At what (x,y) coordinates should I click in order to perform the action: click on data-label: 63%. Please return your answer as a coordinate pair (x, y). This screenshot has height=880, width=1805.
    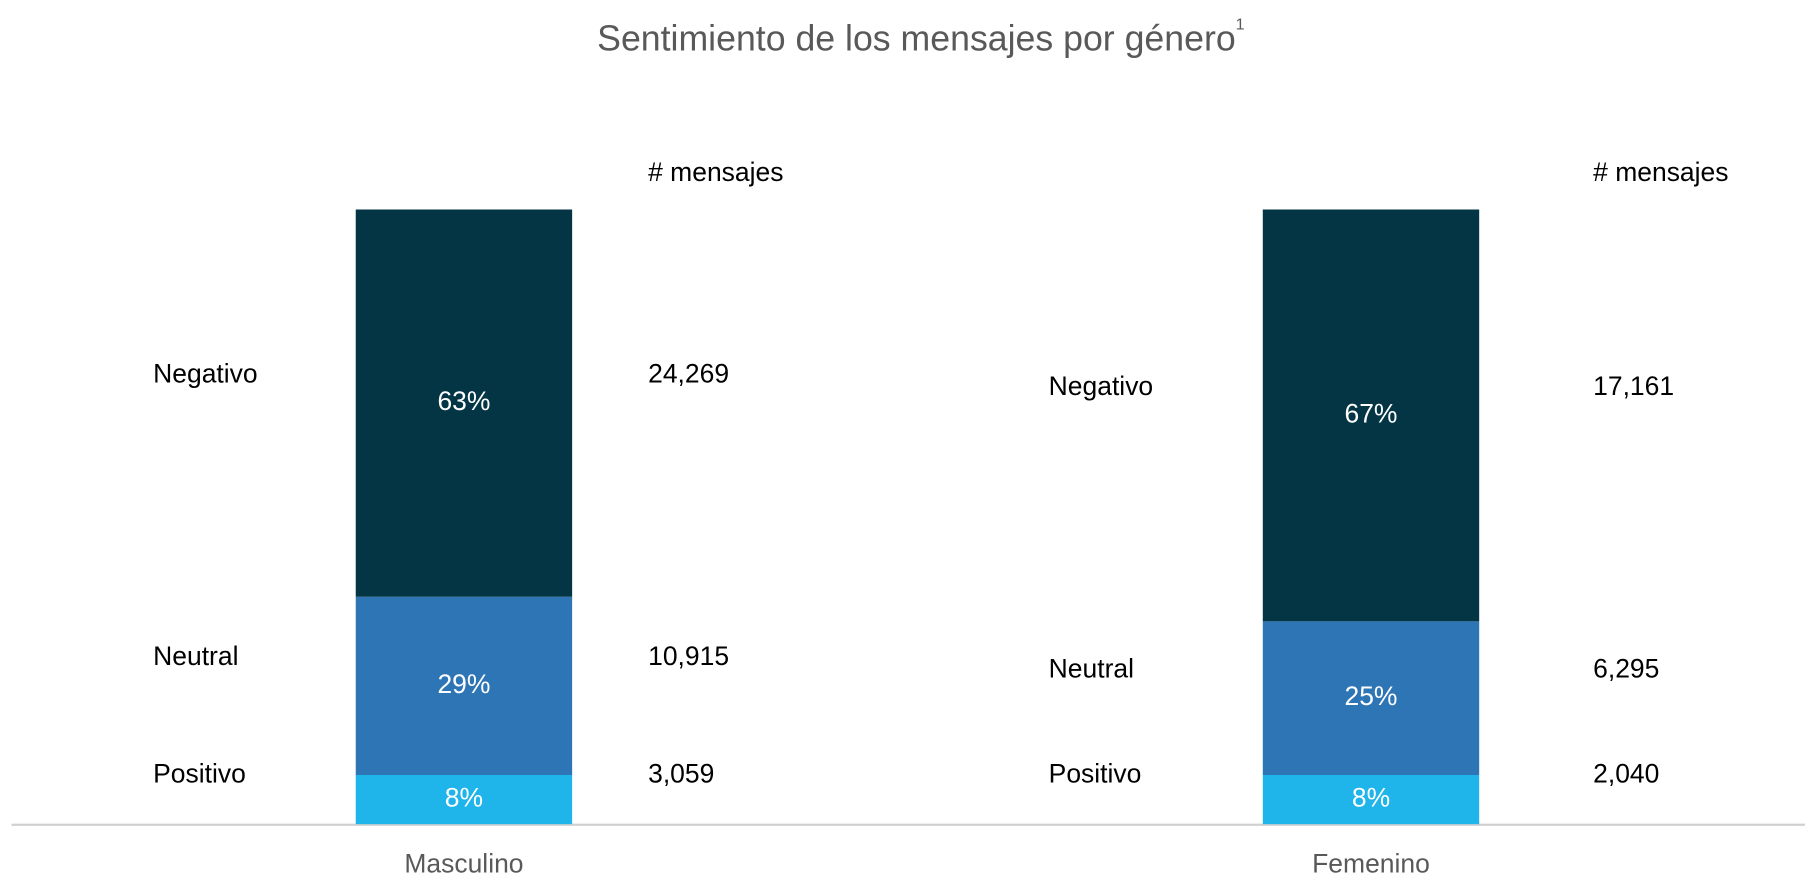
    Looking at the image, I should click on (463, 401).